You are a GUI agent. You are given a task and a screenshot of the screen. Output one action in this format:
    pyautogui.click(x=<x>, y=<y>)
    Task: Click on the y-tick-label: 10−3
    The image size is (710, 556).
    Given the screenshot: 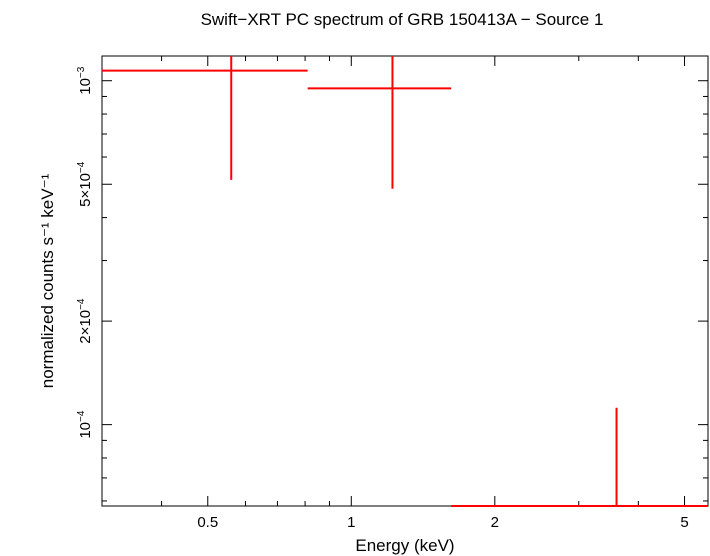 What is the action you would take?
    pyautogui.click(x=85, y=80)
    